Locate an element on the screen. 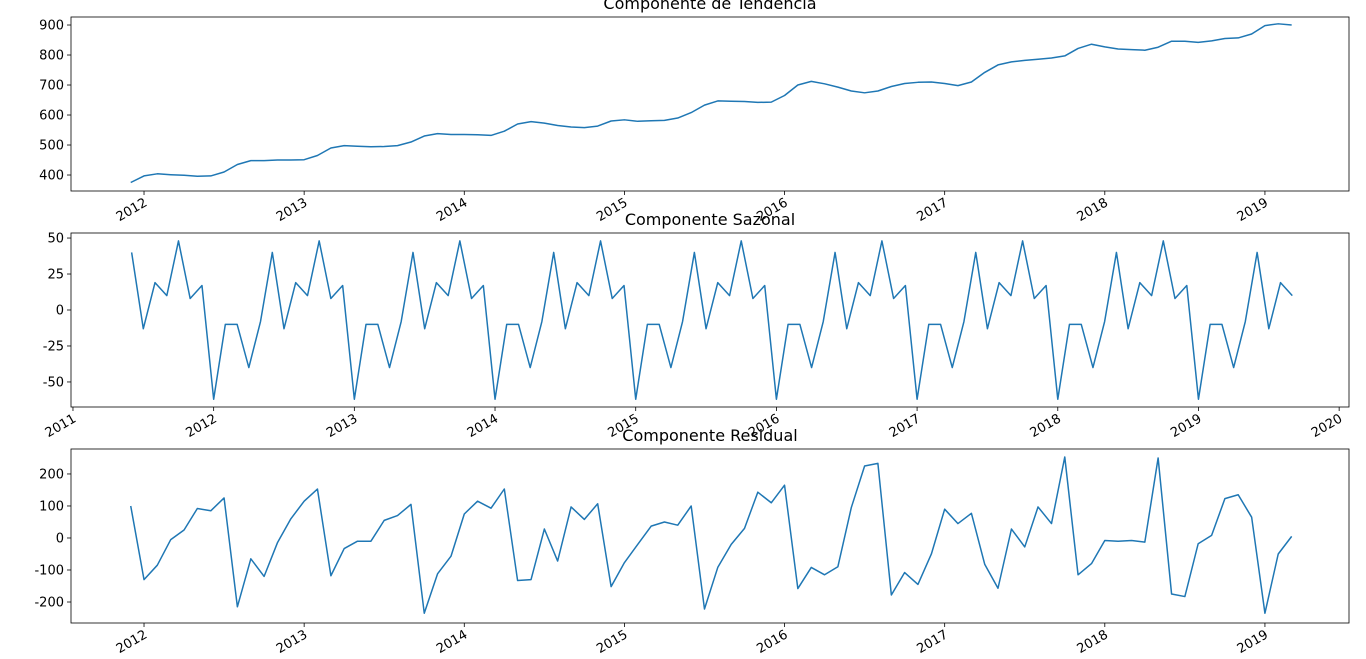  x-tick-label: 2016 is located at coordinates (772, 641).